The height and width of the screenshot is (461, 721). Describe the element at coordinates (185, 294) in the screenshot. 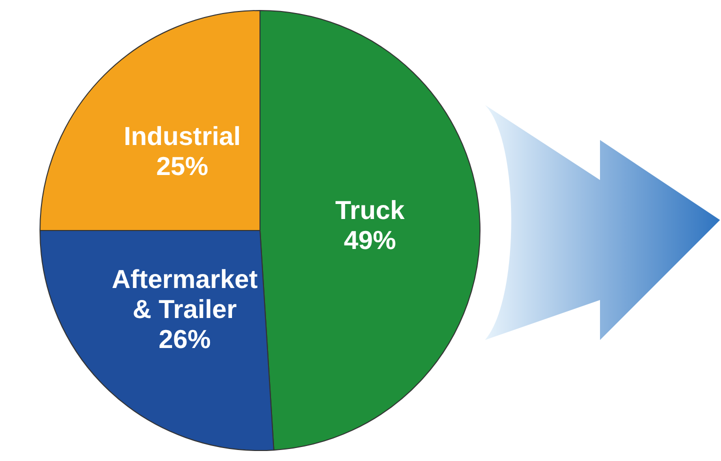

I see `slice-label: Aftermarket & Trailer` at that location.